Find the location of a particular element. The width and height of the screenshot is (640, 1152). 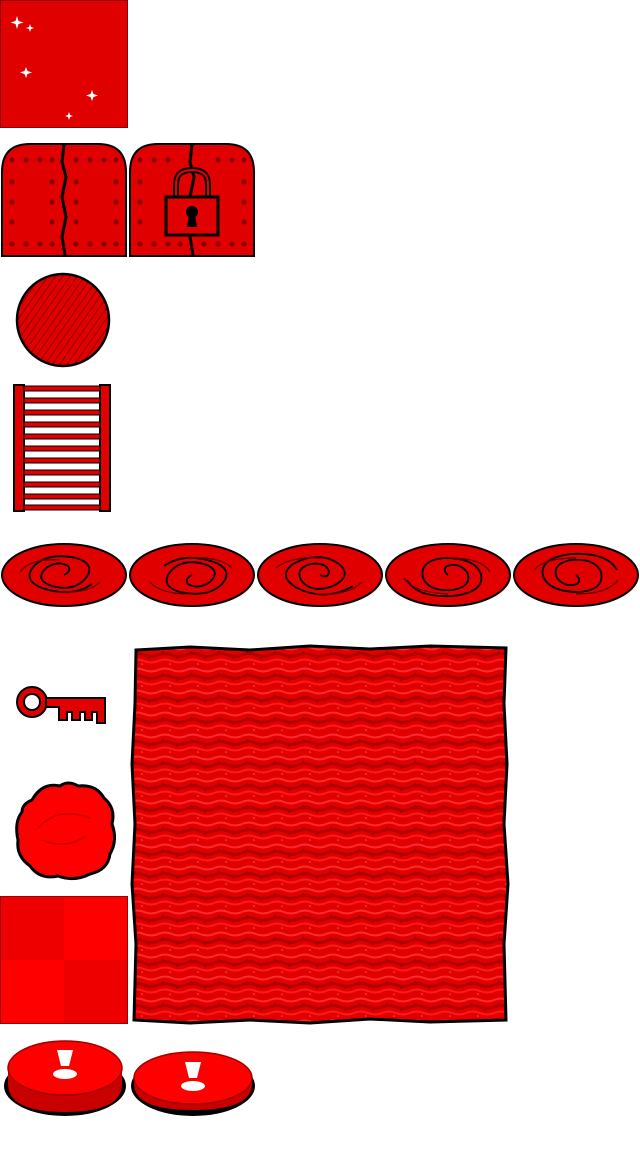

key-icon is located at coordinates (61, 705).